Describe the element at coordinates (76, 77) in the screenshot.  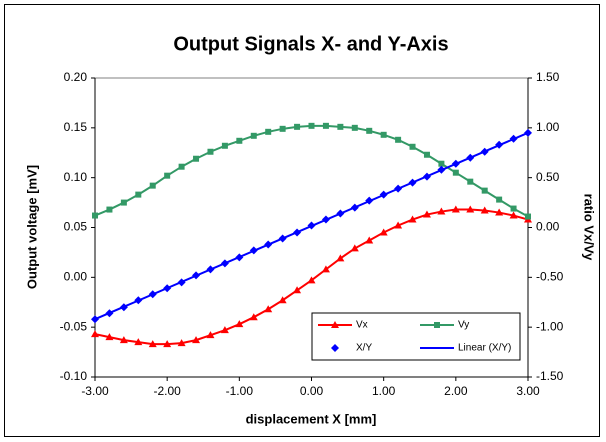
I see `y-tick-label: 0.20` at that location.